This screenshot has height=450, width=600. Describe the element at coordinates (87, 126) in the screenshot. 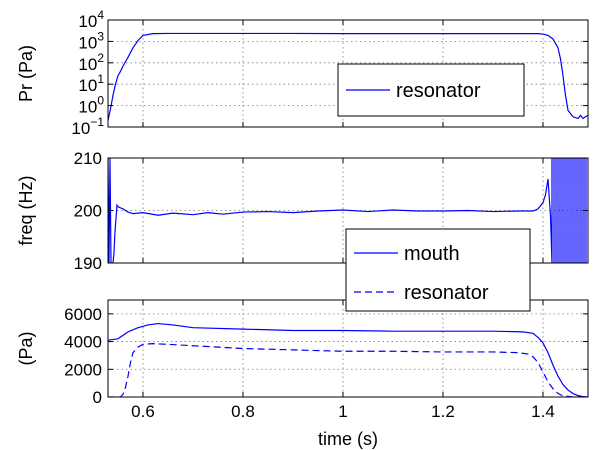

I see `y-tick-label: 10−1` at that location.